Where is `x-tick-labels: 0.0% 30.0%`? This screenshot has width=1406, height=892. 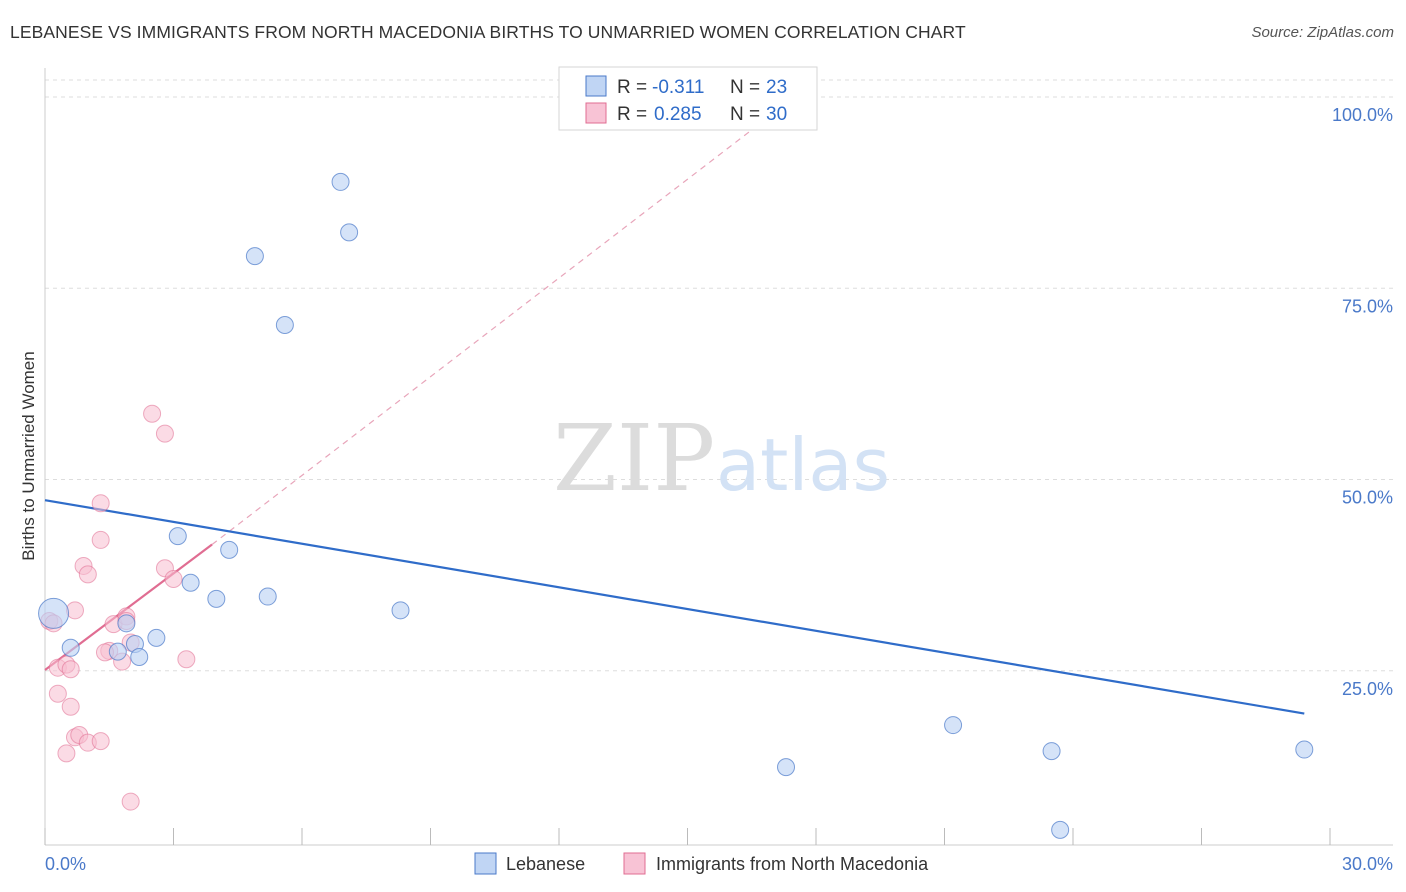
x-tick-labels: 0.0% 30.0% is located at coordinates (719, 864).